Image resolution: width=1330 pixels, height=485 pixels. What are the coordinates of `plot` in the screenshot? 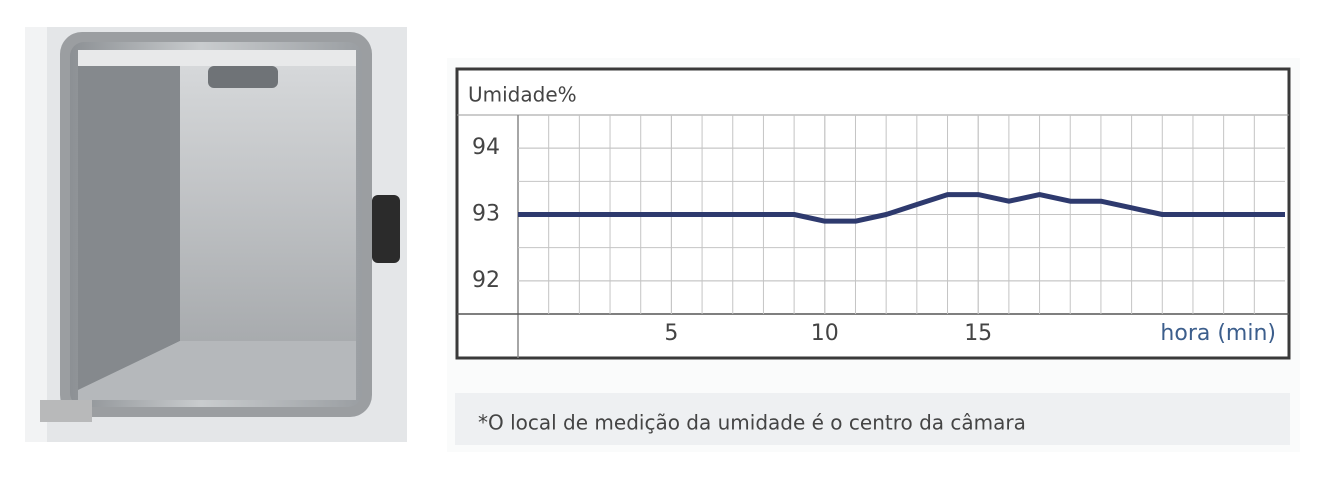 It's located at (901, 208).